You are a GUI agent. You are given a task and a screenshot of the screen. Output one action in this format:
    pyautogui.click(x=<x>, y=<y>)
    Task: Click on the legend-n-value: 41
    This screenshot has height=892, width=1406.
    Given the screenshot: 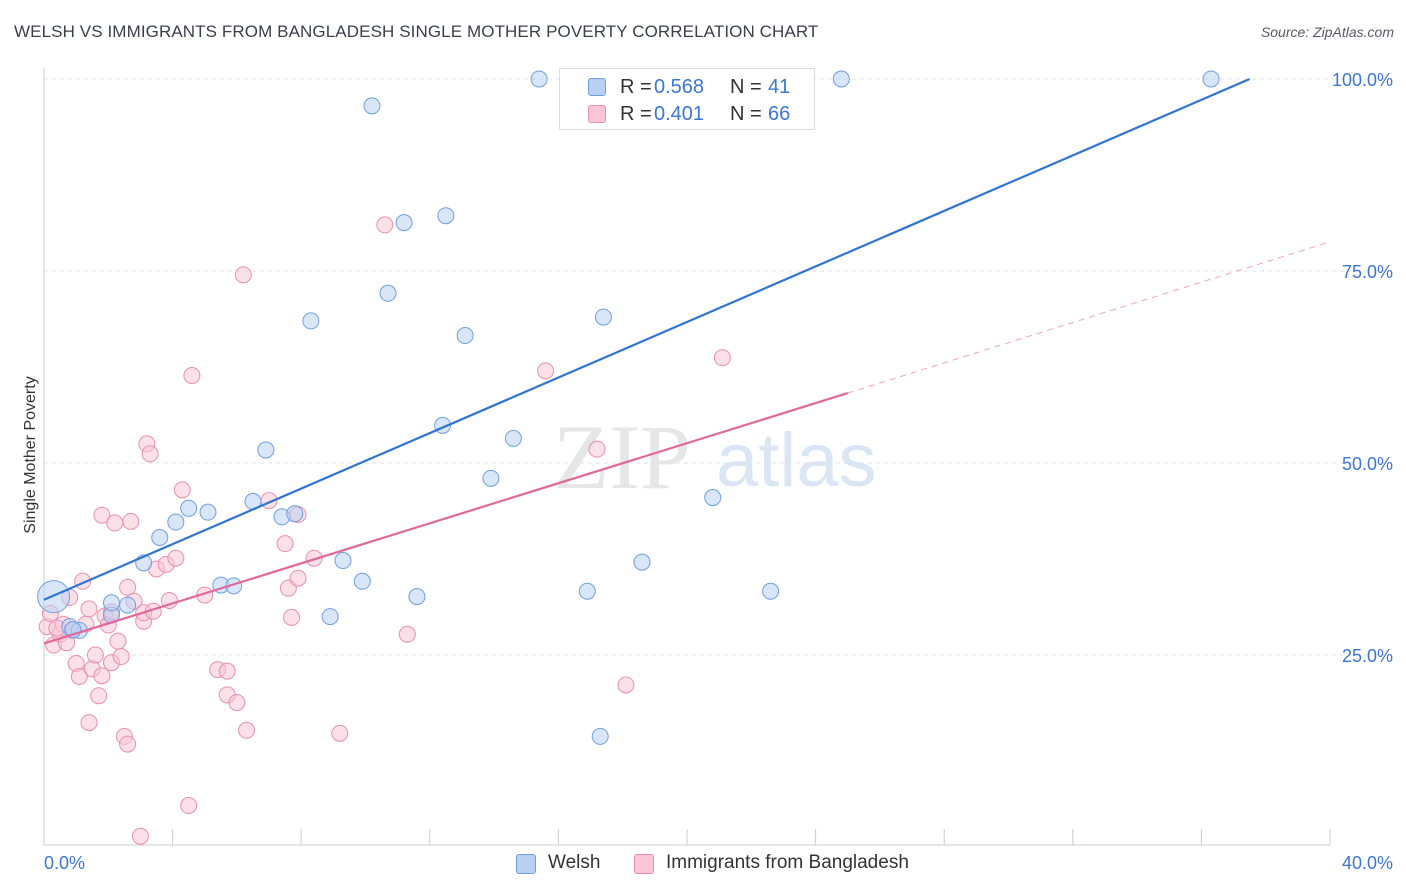 What is the action you would take?
    pyautogui.click(x=779, y=87)
    